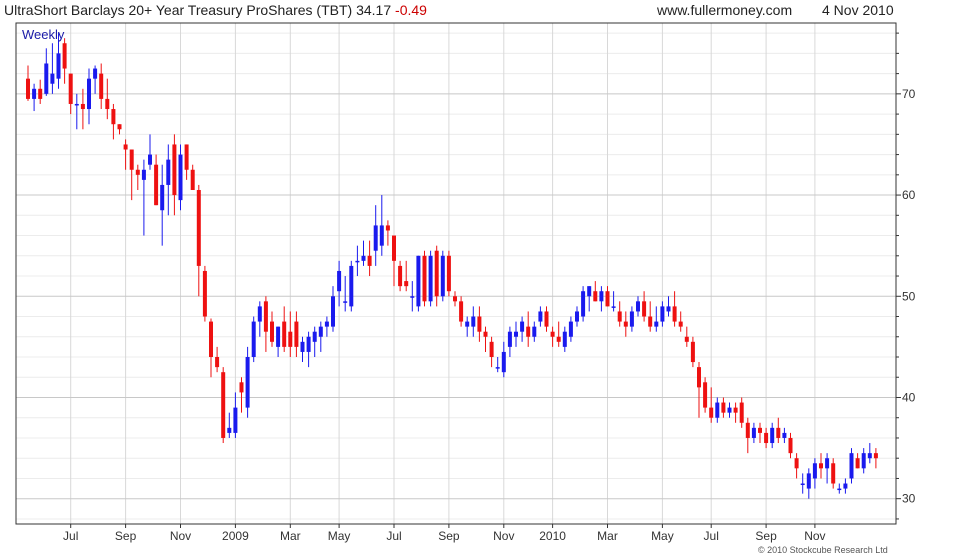 The height and width of the screenshot is (560, 980). Describe the element at coordinates (235, 536) in the screenshot. I see `x-tick-label: 2009` at that location.